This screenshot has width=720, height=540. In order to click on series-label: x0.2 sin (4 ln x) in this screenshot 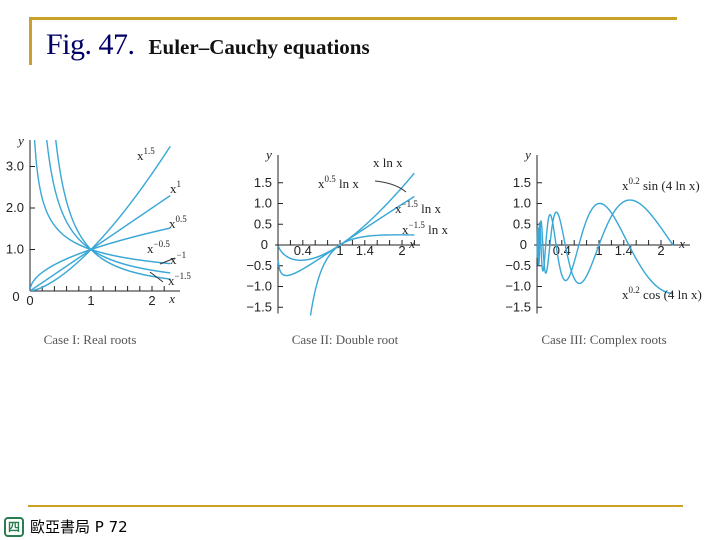, I will do `click(661, 184)`.